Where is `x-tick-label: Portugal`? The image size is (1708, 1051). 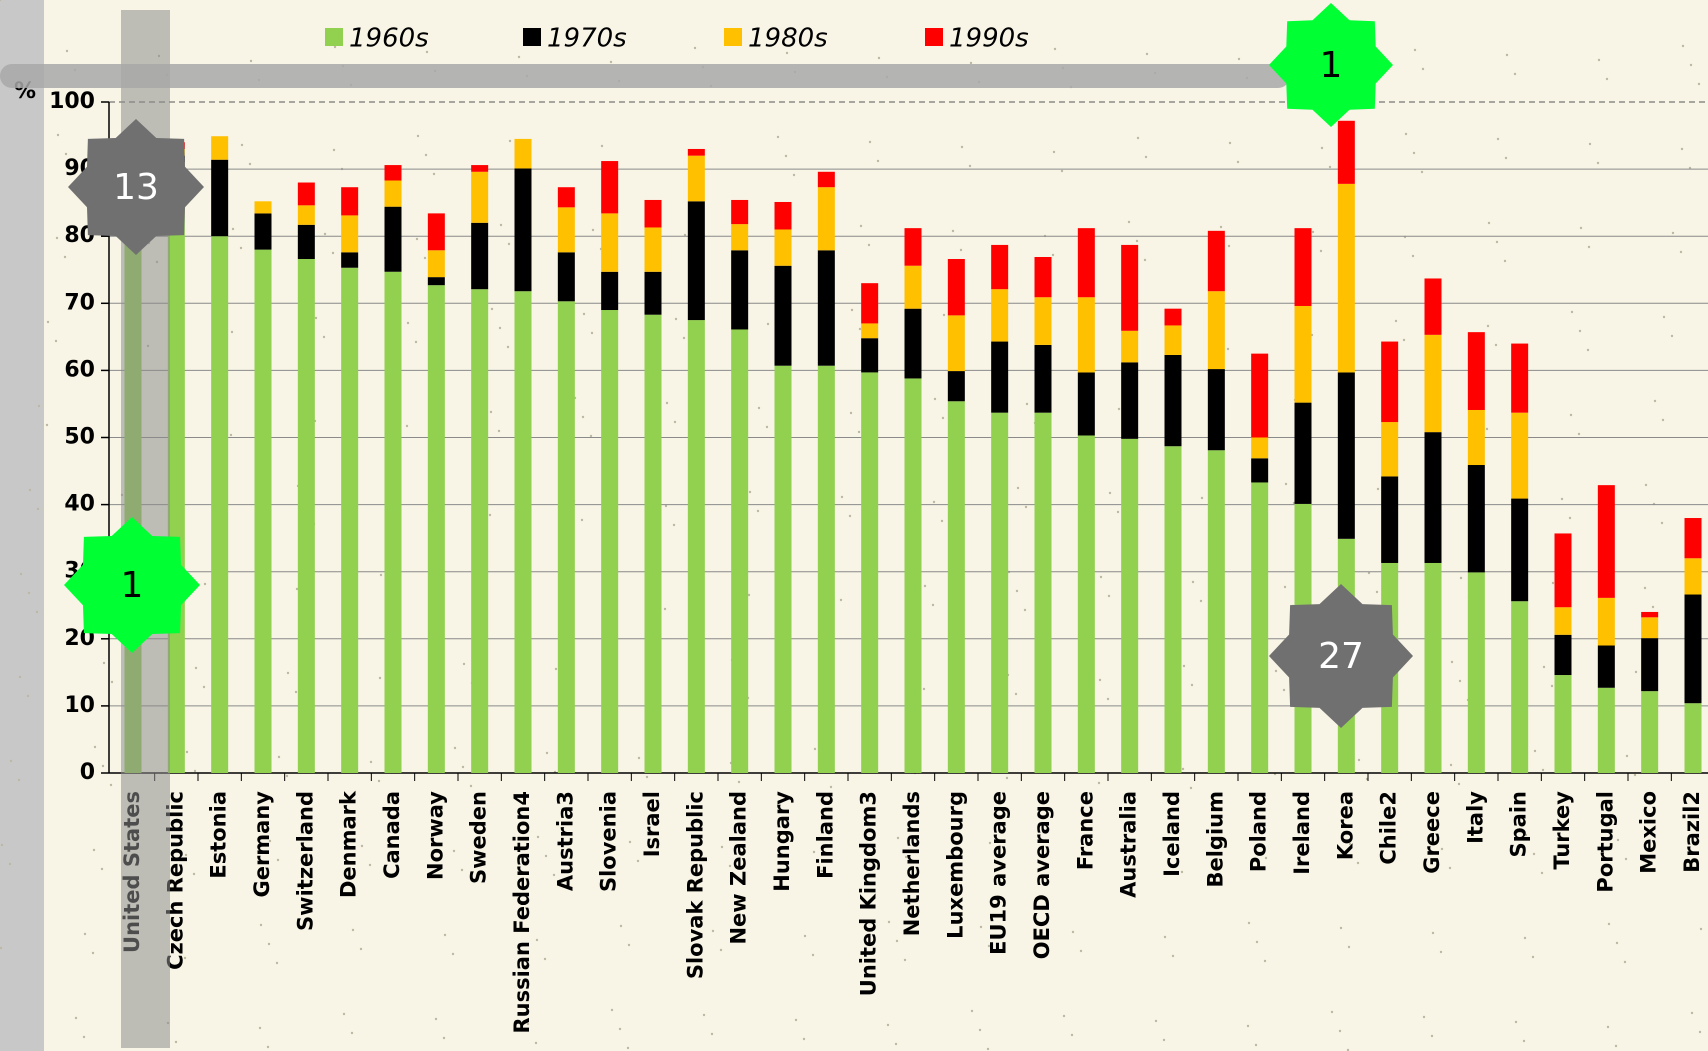
x-tick-label: Portugal is located at coordinates (1605, 842).